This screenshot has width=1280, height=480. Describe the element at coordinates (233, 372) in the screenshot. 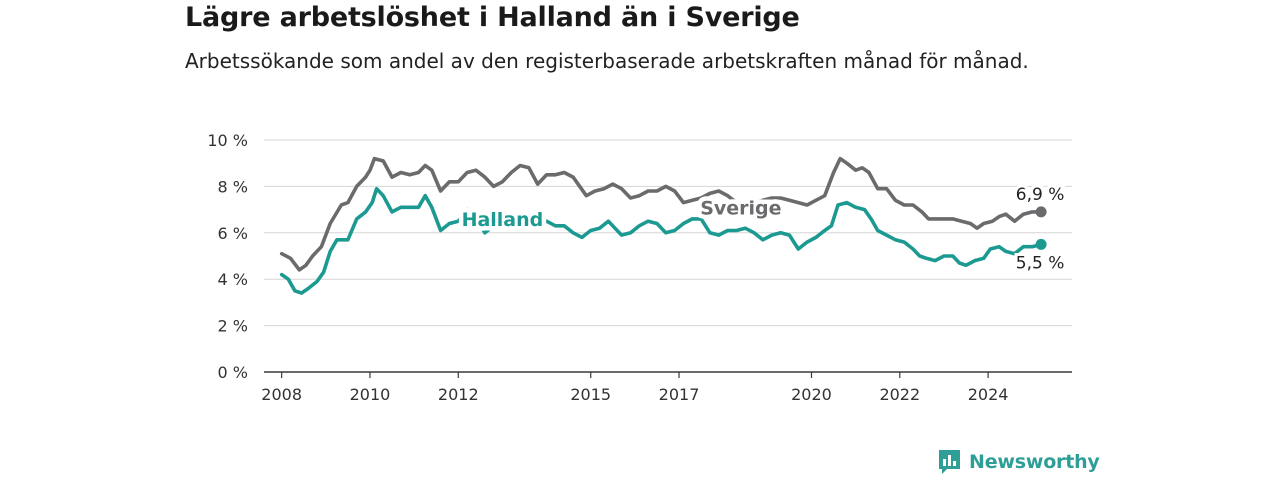

I see `y-tick-label: 0 %` at that location.